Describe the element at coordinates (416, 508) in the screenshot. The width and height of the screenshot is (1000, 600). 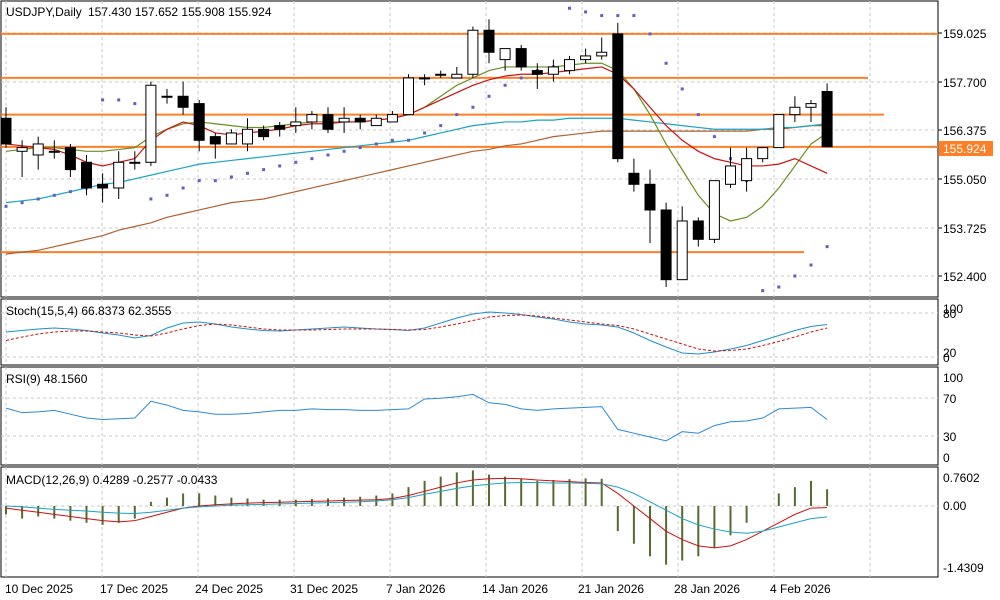
I see `macd-main-line` at that location.